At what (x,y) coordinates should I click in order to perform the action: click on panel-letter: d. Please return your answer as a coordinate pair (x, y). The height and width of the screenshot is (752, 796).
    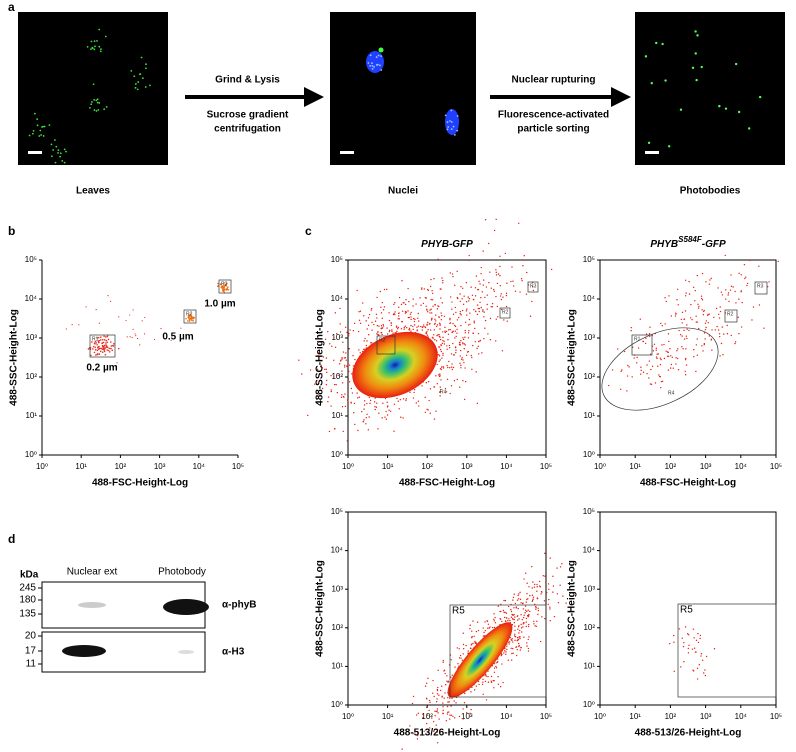
    Looking at the image, I should click on (11, 539).